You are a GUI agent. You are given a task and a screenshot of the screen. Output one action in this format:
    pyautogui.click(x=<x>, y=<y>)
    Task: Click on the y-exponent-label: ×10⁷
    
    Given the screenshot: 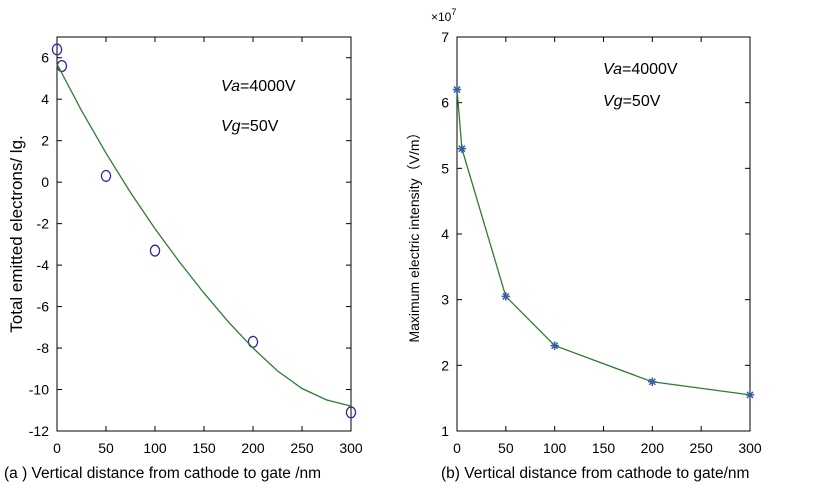 What is the action you would take?
    pyautogui.click(x=443, y=15)
    